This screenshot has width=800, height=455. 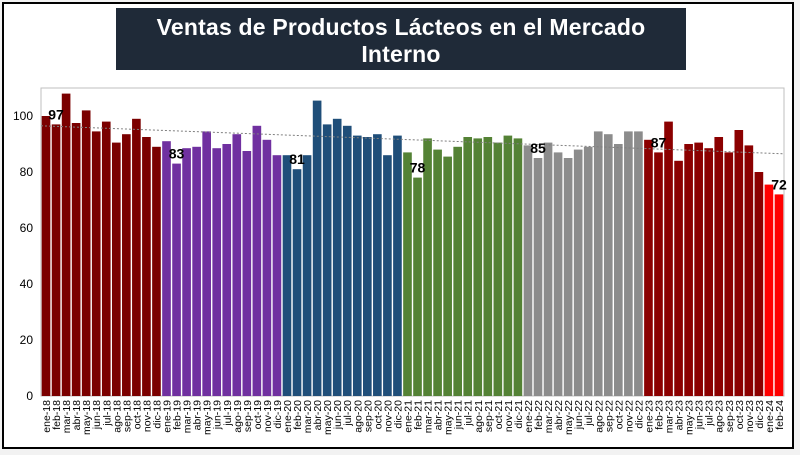 What do you see at coordinates (308, 416) in the screenshot?
I see `x-tick-label: mar-20` at bounding box center [308, 416].